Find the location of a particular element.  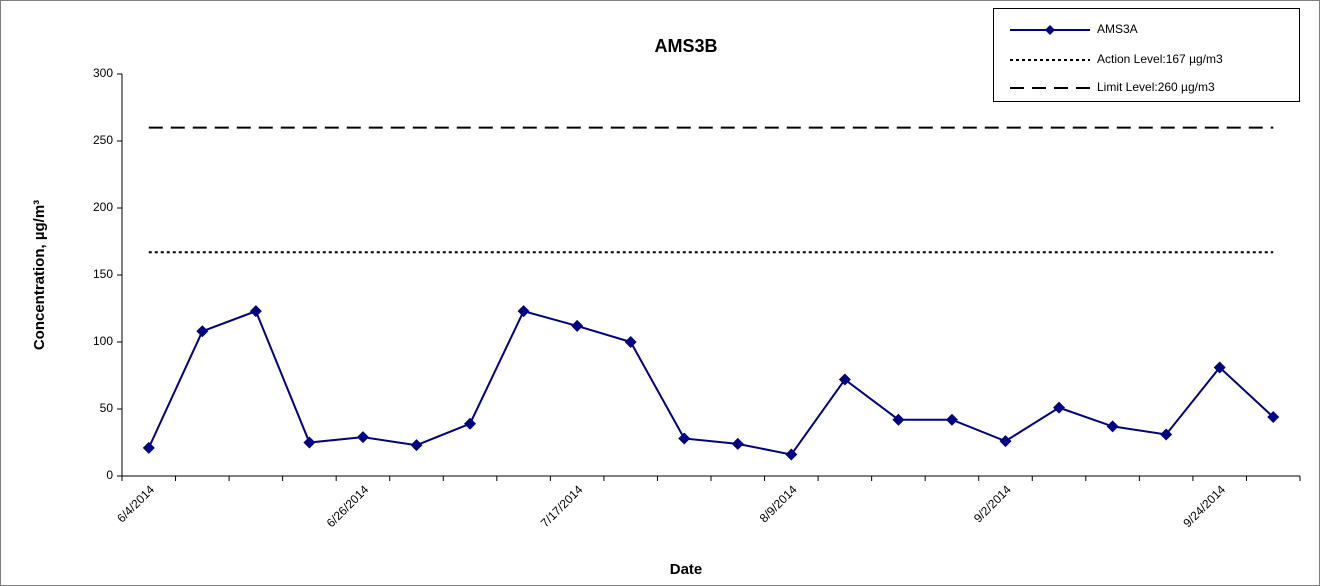

y-tick-label: 0 is located at coordinates (109, 475).